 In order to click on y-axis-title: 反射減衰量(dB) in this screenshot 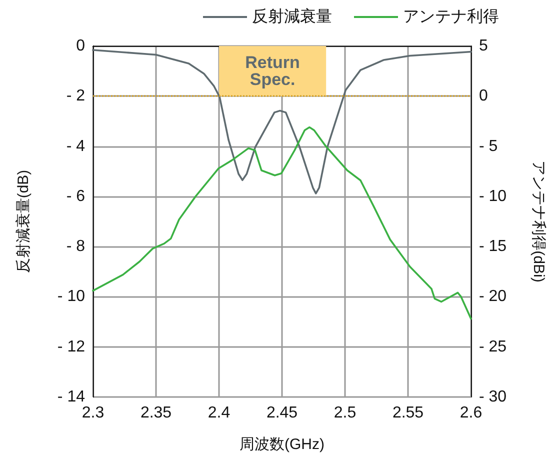, I will do `click(23, 222)`.